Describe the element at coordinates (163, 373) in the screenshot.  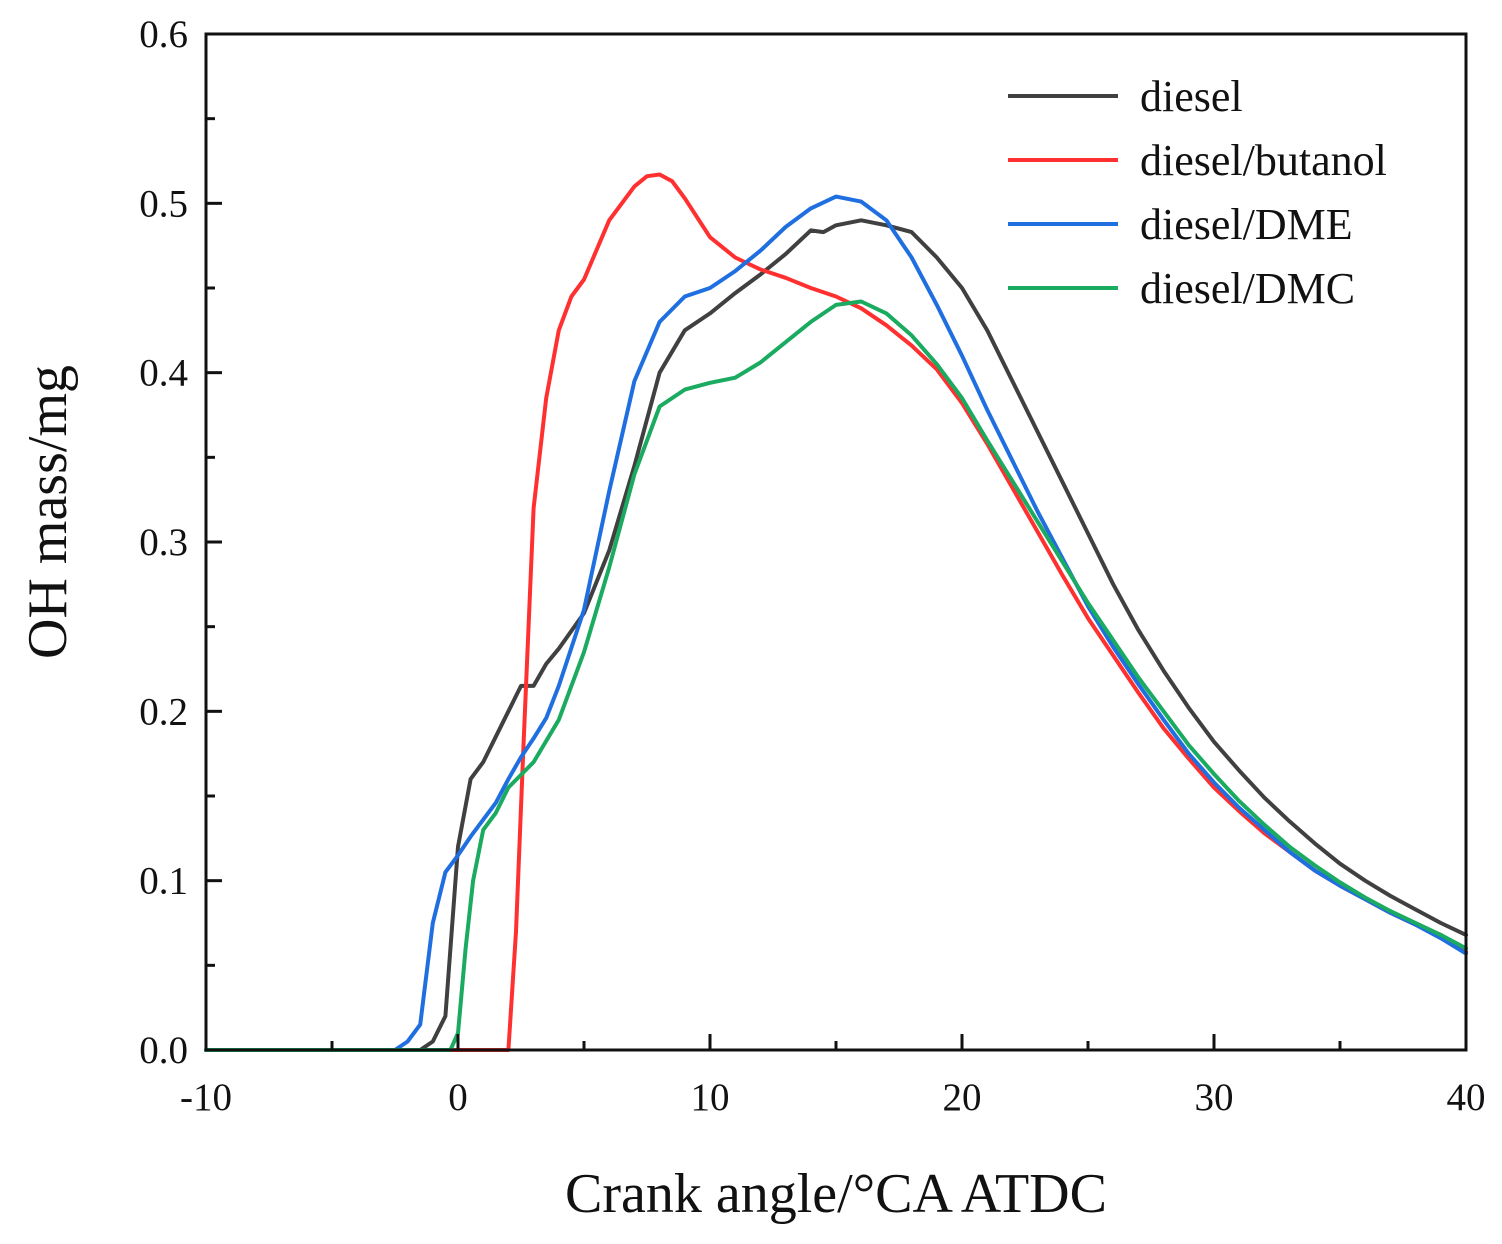
I see `y-tick-label: 0.4` at that location.